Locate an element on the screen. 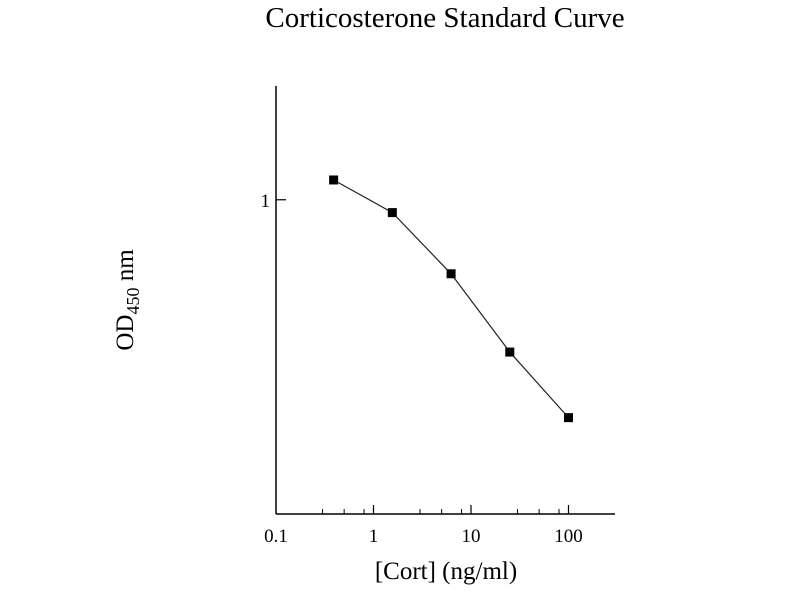 The image size is (800, 600). x-axis-label: [Cort] (ng/ml) is located at coordinates (446, 571).